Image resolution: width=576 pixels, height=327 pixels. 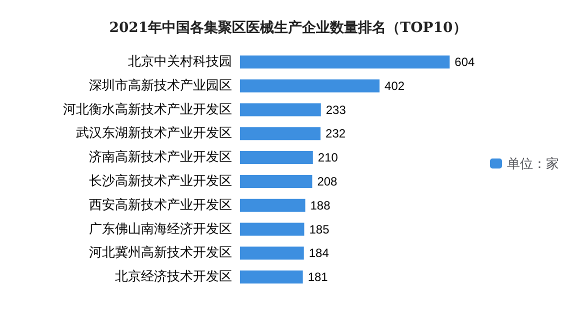 What do you see at coordinates (327, 181) in the screenshot?
I see `data-label: 208` at bounding box center [327, 181].